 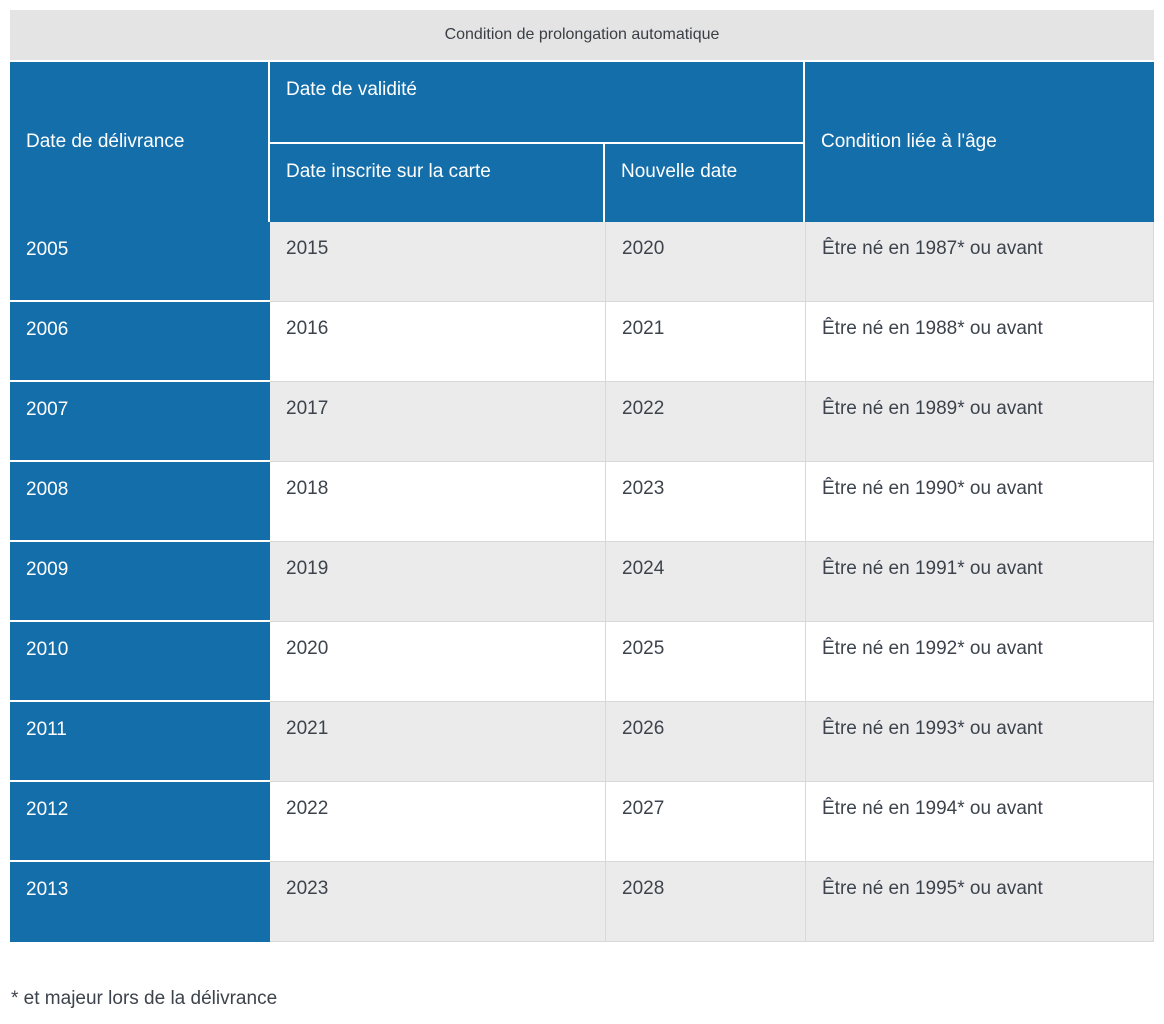 I want to click on cell-date-delivrance: 2013, so click(x=140, y=902).